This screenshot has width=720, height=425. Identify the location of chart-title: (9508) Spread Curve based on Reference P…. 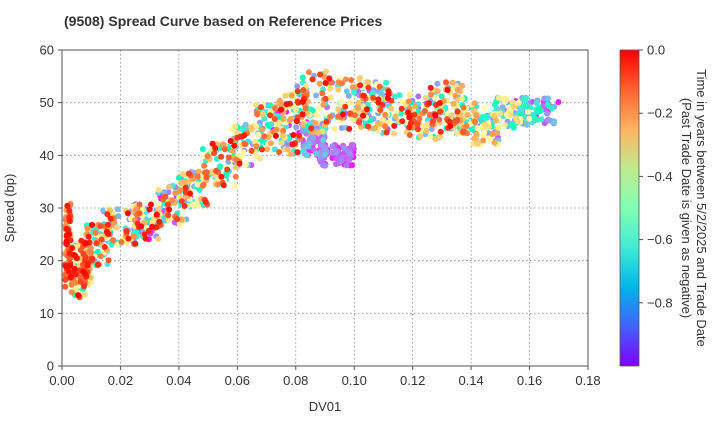
(223, 21).